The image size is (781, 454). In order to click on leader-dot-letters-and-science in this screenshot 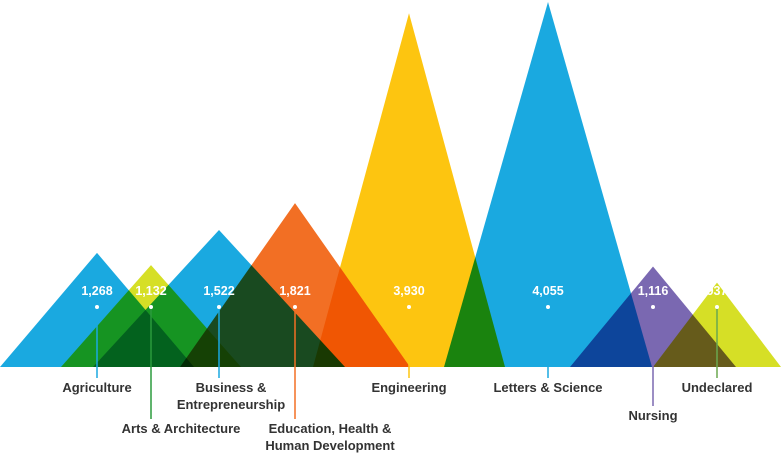, I will do `click(548, 307)`.